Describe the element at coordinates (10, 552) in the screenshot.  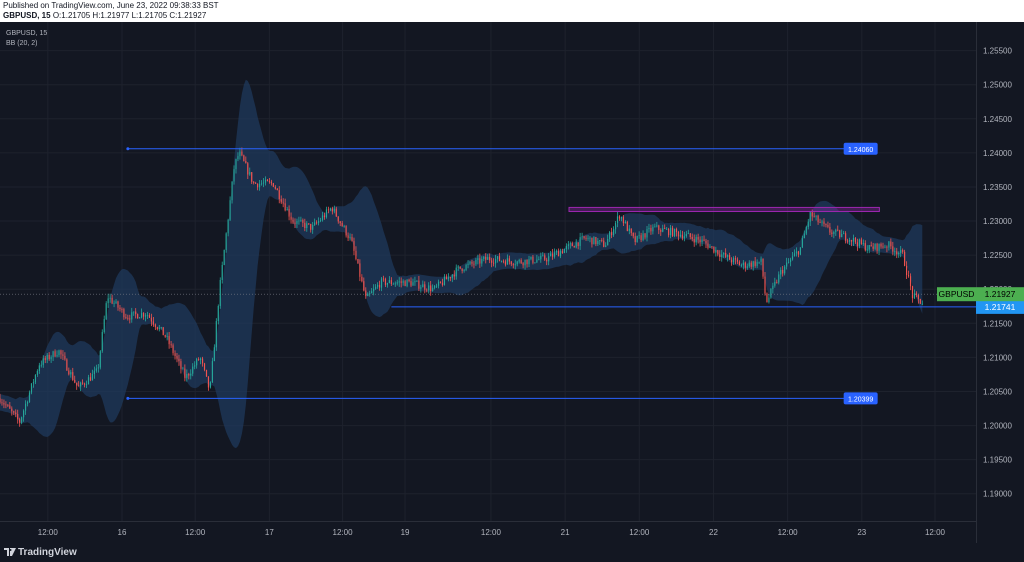
I see `tradingview-logo-icon` at that location.